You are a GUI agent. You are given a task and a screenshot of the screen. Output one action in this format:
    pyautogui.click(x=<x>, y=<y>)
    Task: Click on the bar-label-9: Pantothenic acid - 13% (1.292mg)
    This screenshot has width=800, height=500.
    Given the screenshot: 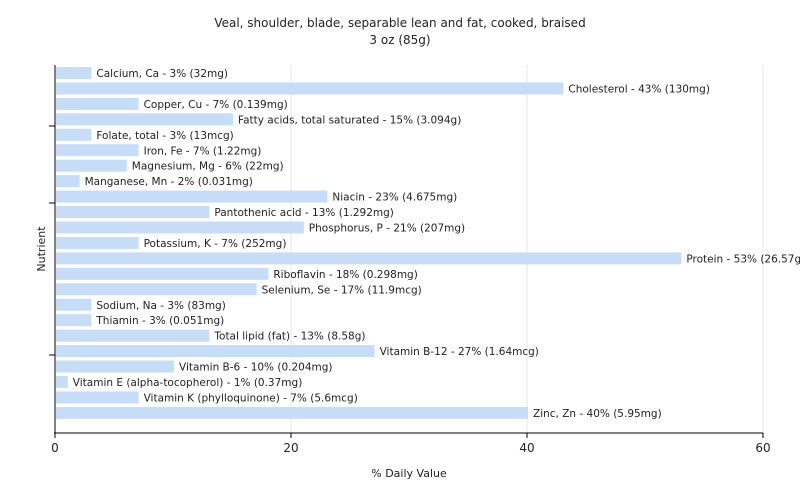 What is the action you would take?
    pyautogui.click(x=303, y=213)
    